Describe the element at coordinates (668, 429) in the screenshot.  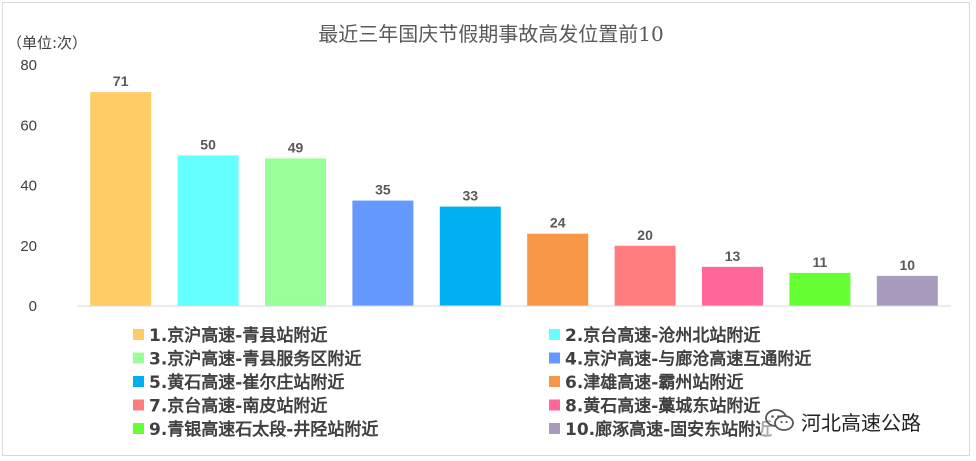
I see `legend-entry: 10.廊涿高速-固安东站附近` at that location.